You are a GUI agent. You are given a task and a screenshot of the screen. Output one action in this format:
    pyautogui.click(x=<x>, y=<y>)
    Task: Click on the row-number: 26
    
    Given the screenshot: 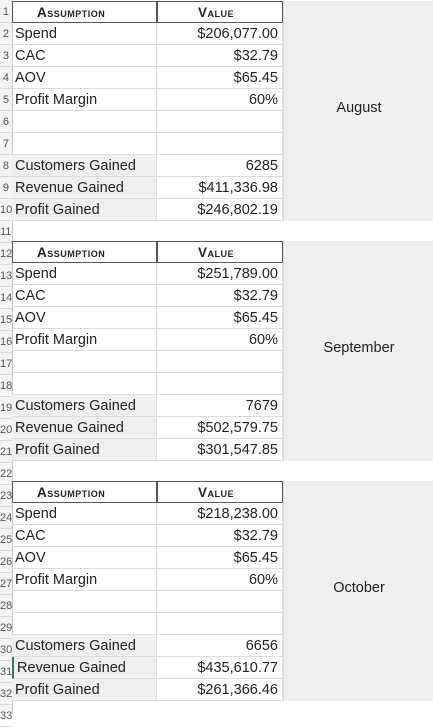 What is the action you would take?
    pyautogui.click(x=6, y=562)
    